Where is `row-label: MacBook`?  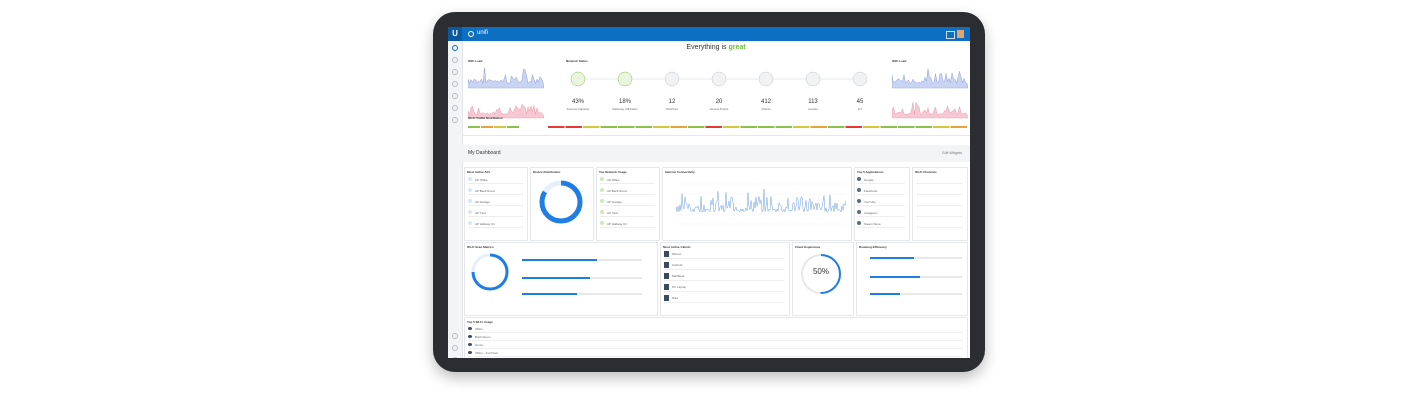 row-label: MacBook is located at coordinates (678, 276).